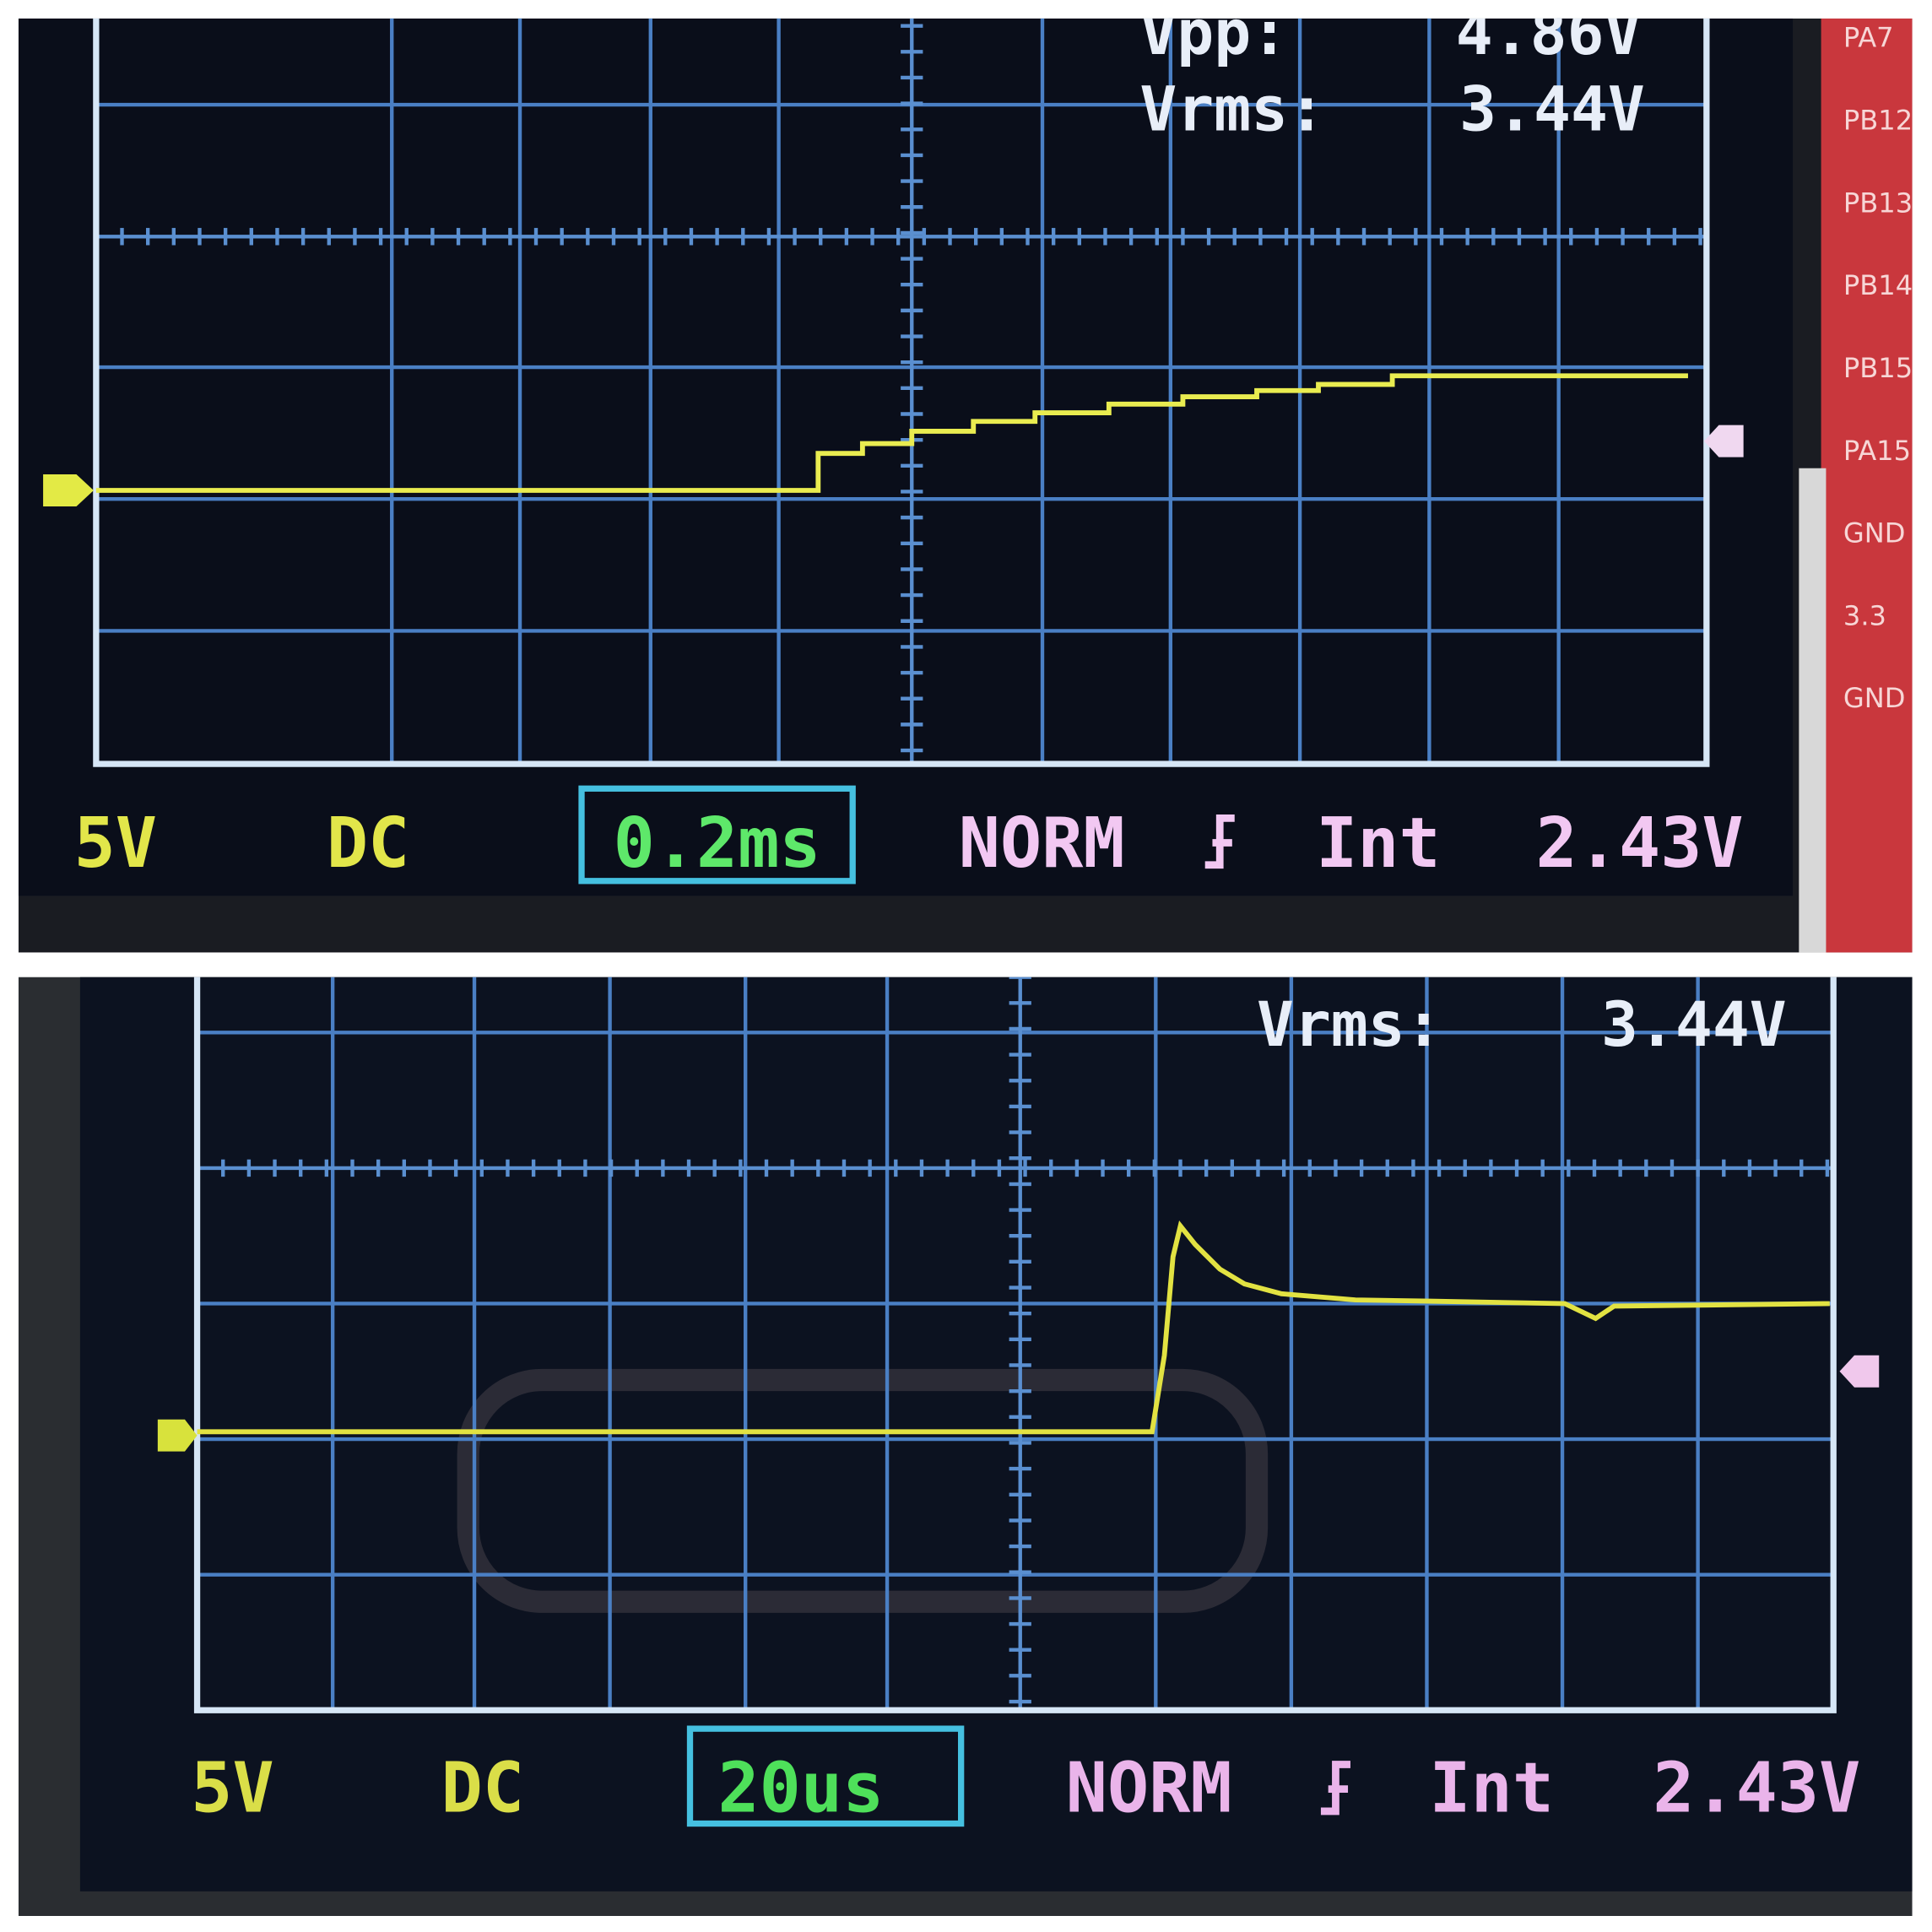 Image resolution: width=1932 pixels, height=1932 pixels. What do you see at coordinates (1878, 203) in the screenshot?
I see `pin-label: PB13` at bounding box center [1878, 203].